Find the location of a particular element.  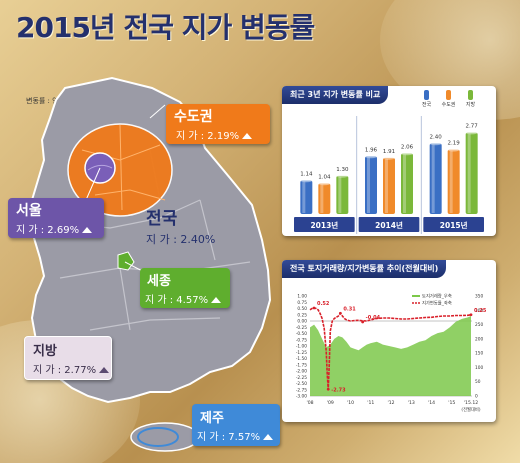

category-label: 2013년 is located at coordinates (324, 225).